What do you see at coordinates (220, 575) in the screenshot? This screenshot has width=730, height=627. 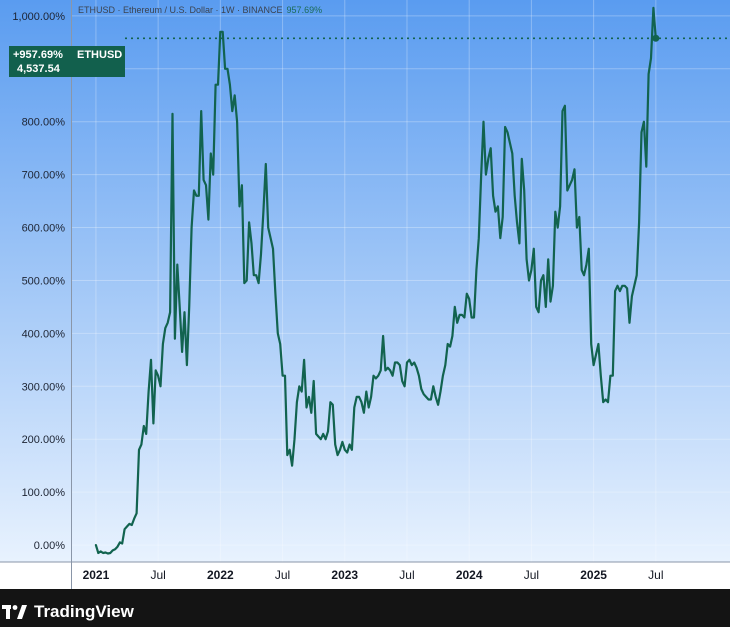 I see `x-tick-label: 2022` at bounding box center [220, 575].